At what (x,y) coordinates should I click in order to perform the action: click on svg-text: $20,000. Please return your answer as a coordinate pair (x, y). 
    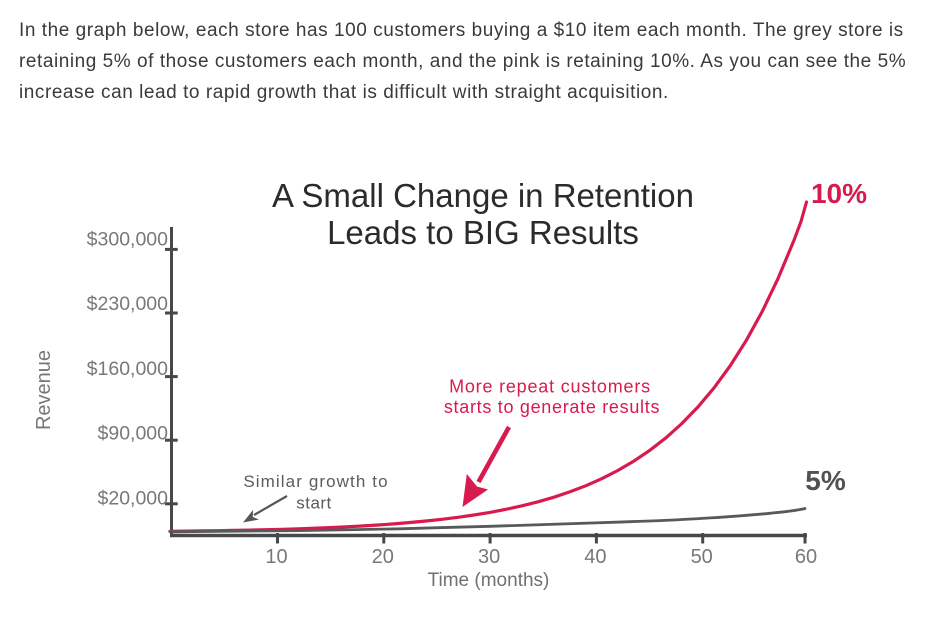
    Looking at the image, I should click on (133, 498).